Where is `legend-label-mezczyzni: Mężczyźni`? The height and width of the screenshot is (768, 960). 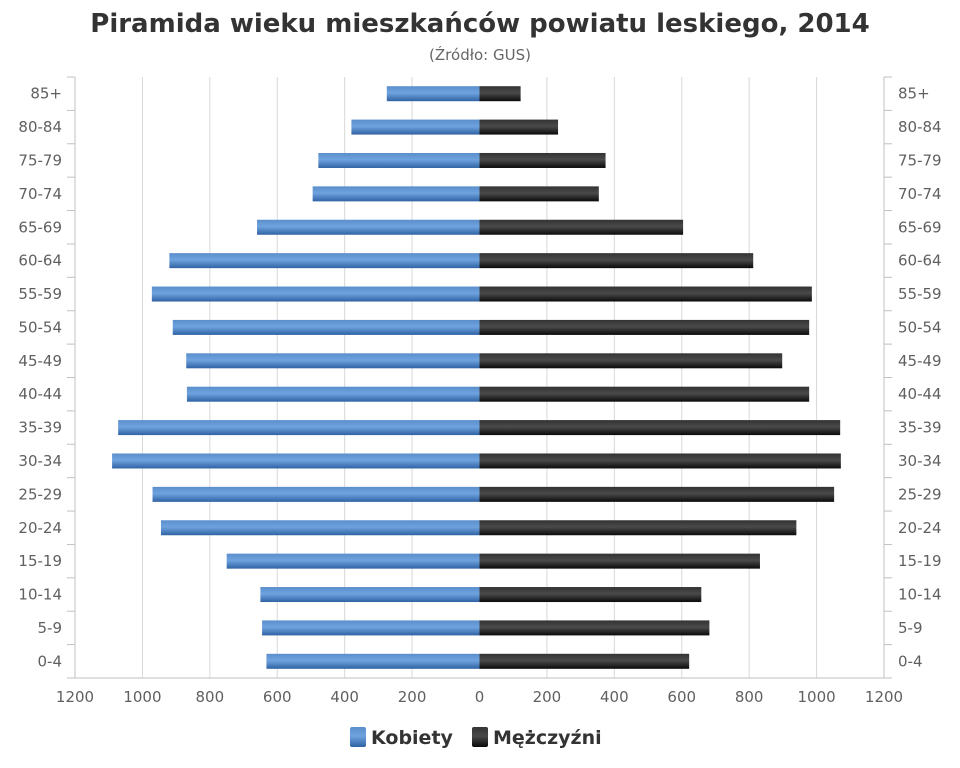
legend-label-mezczyzni: Mężczyźni is located at coordinates (547, 738).